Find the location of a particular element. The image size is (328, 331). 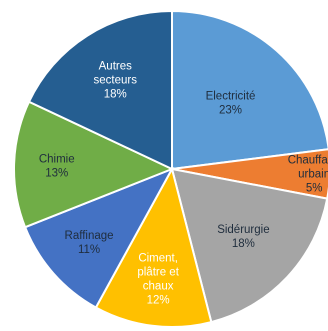

slice-label-raffinage: Raffinage 11% is located at coordinates (89, 243).